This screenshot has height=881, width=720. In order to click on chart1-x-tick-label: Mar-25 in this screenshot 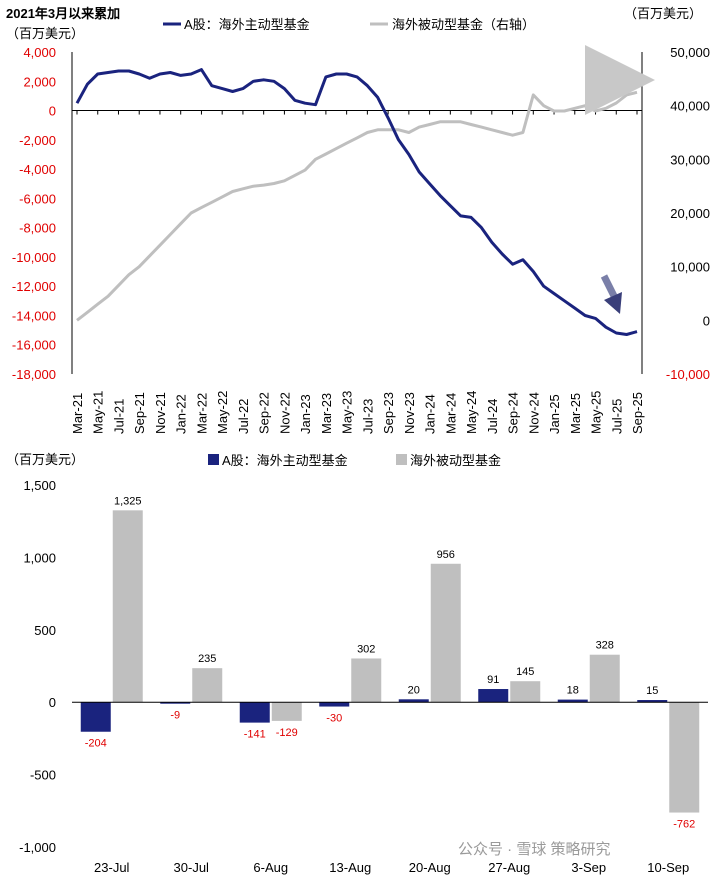, I will do `click(575, 413)`.